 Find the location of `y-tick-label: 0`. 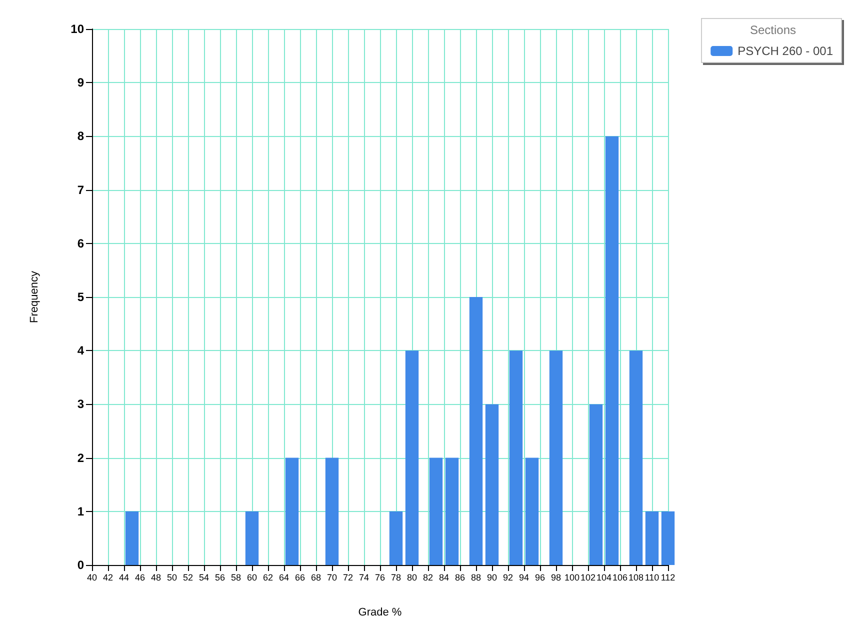

y-tick-label: 0 is located at coordinates (80, 565).